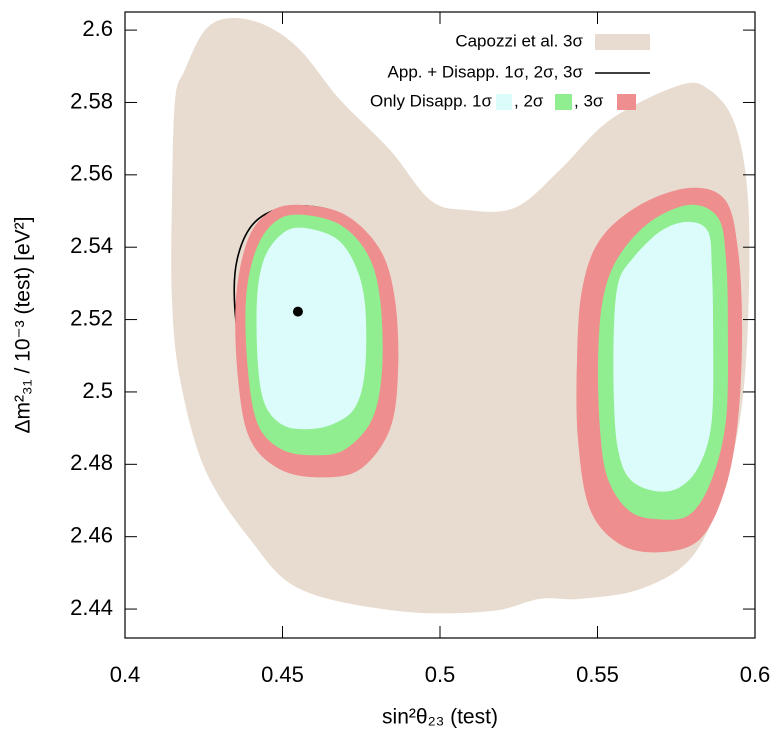  I want to click on x-tick-label: 0.55, so click(597, 674).